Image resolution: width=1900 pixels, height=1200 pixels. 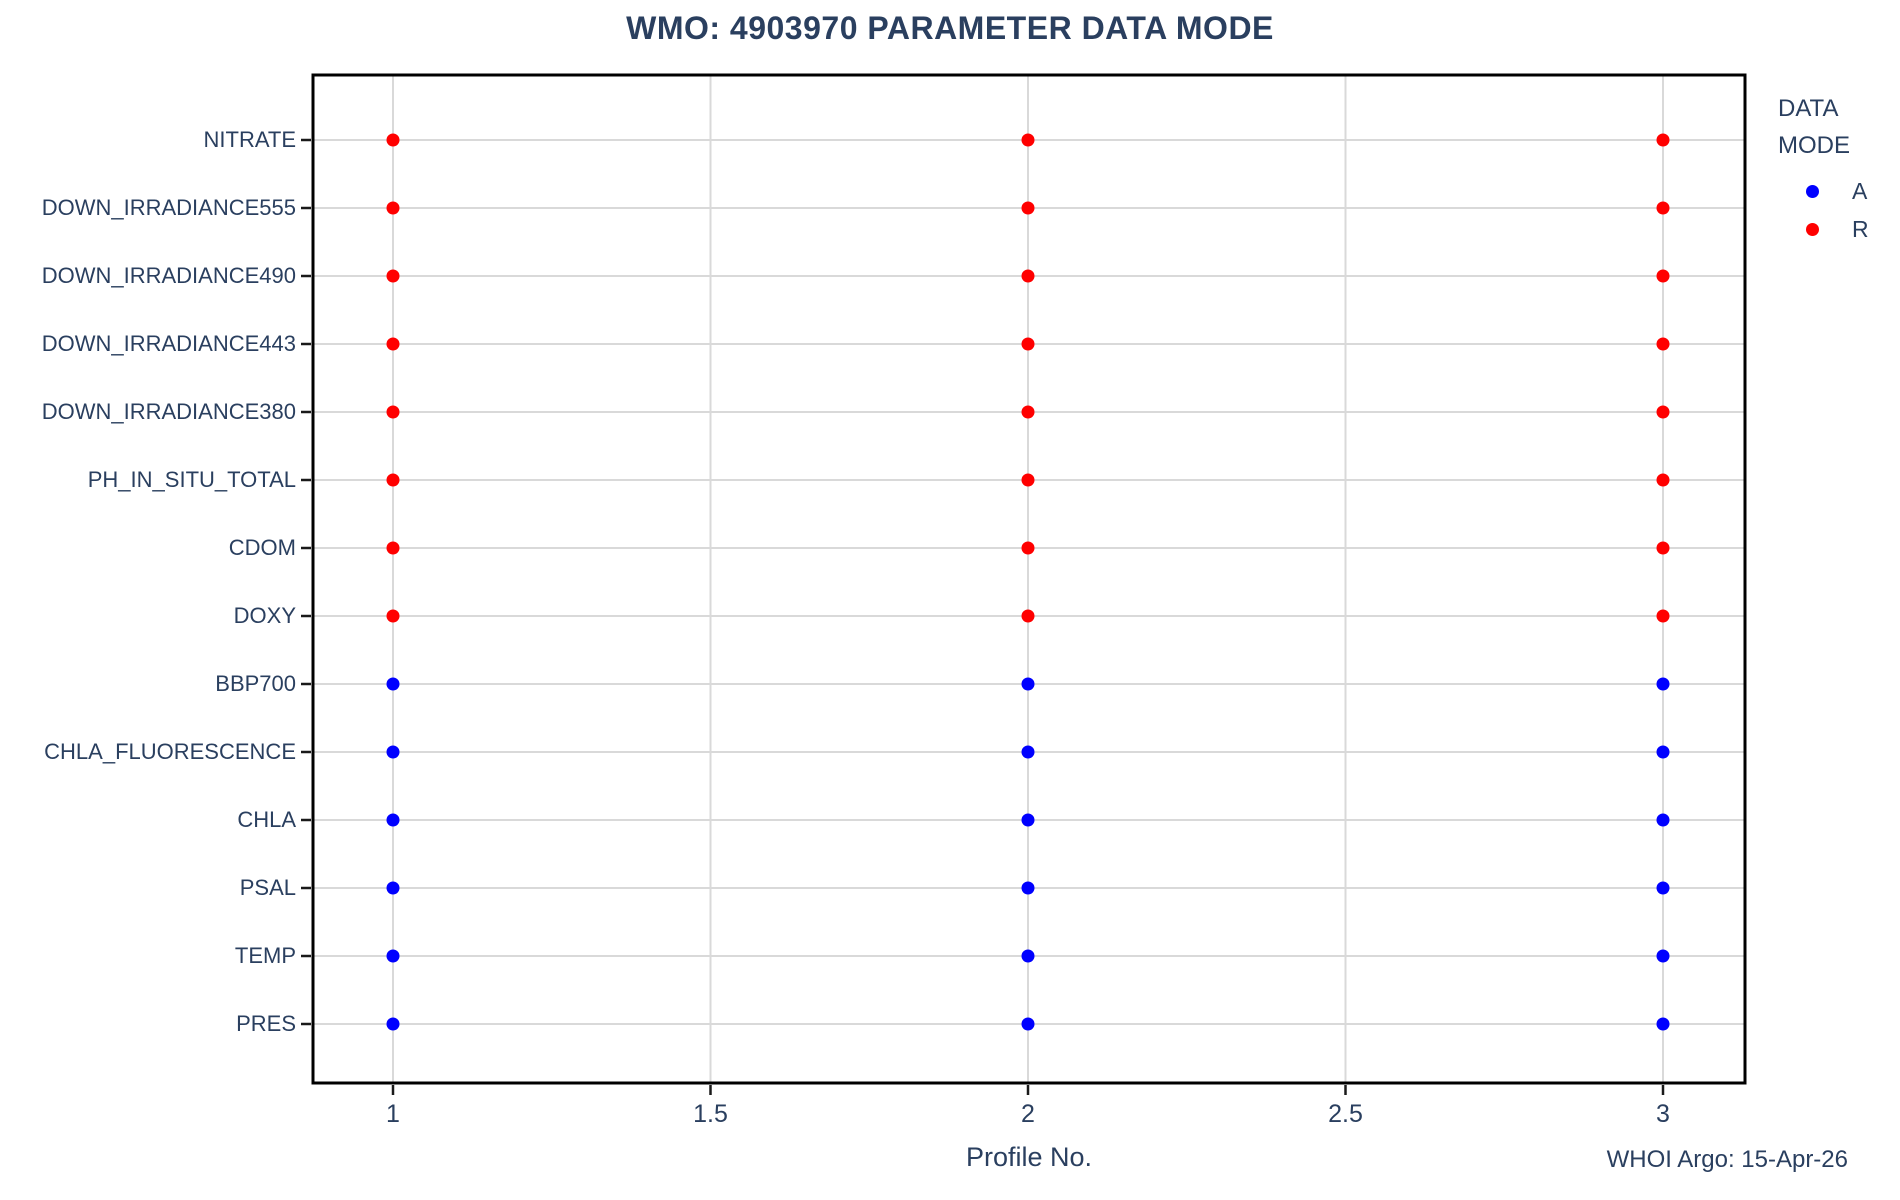 I want to click on footer-credit: WHOI Argo: 15-Apr-26, so click(x=1727, y=1159).